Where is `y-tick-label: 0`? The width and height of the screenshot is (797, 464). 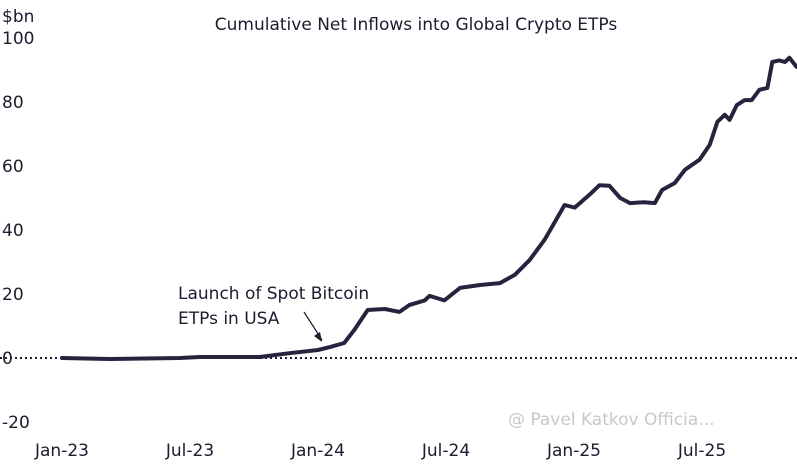 y-tick-label: 0 is located at coordinates (7, 359).